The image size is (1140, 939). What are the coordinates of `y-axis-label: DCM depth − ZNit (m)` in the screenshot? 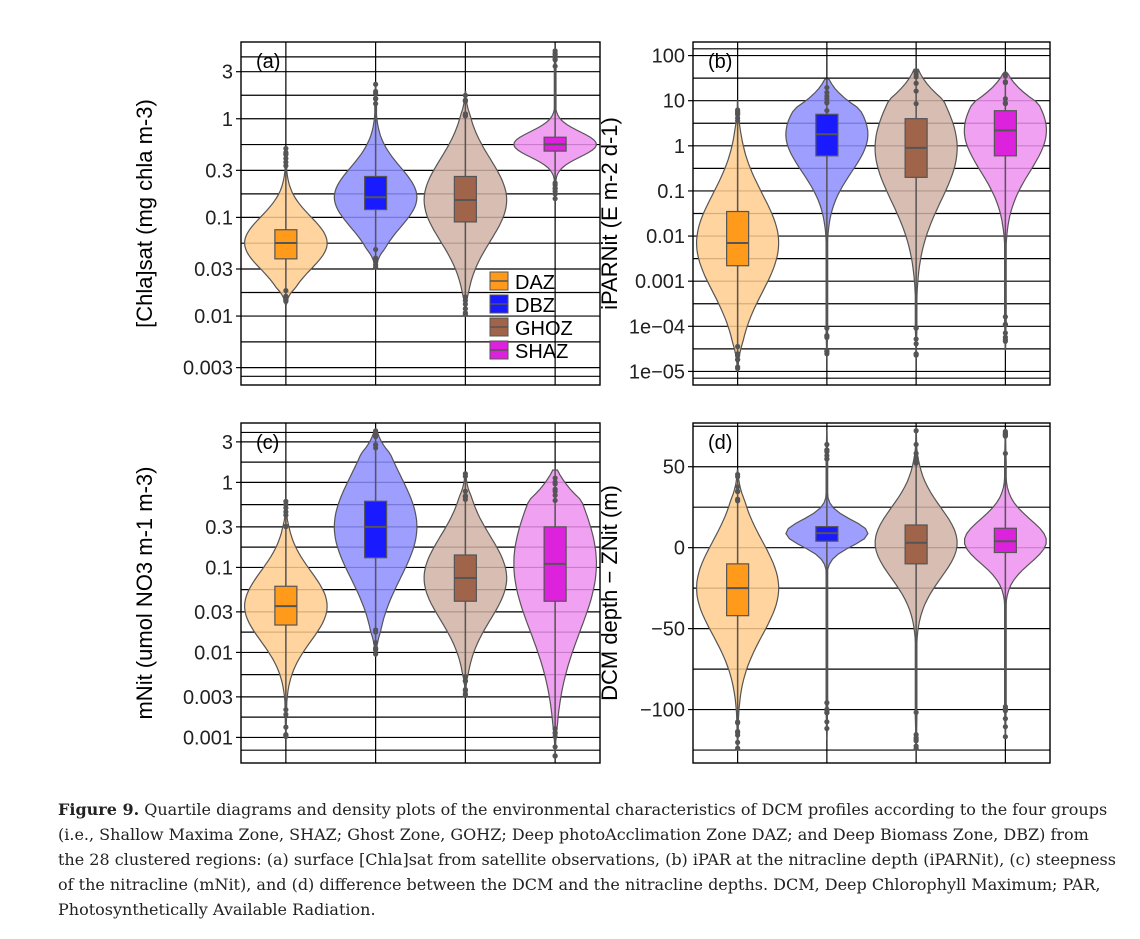 It's located at (609, 593).